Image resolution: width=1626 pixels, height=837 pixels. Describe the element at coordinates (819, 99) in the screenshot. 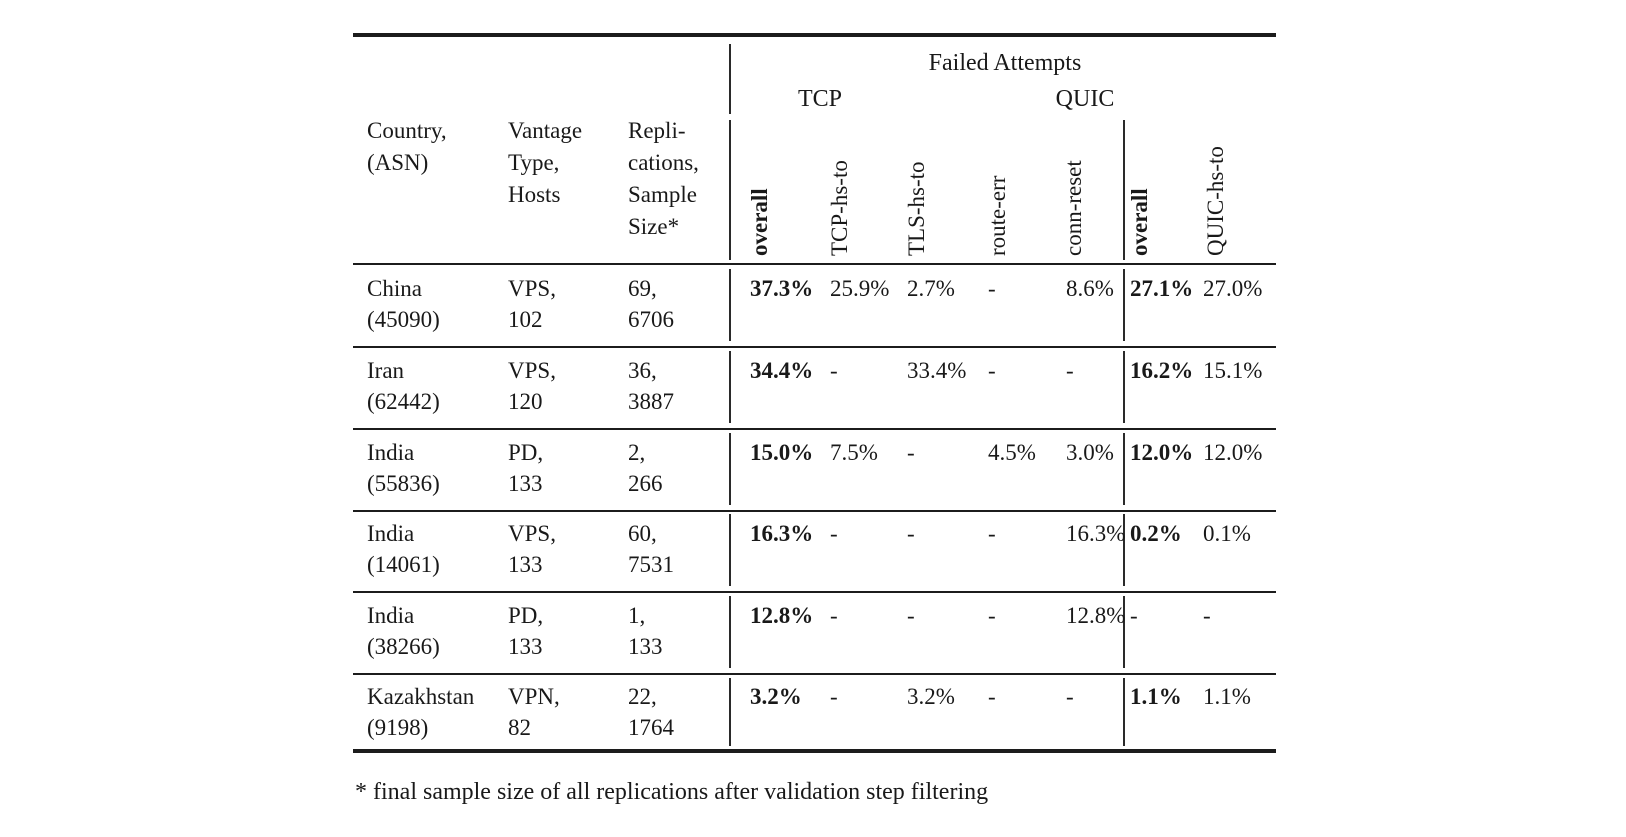

I see `group-header-tcp: TCP` at that location.